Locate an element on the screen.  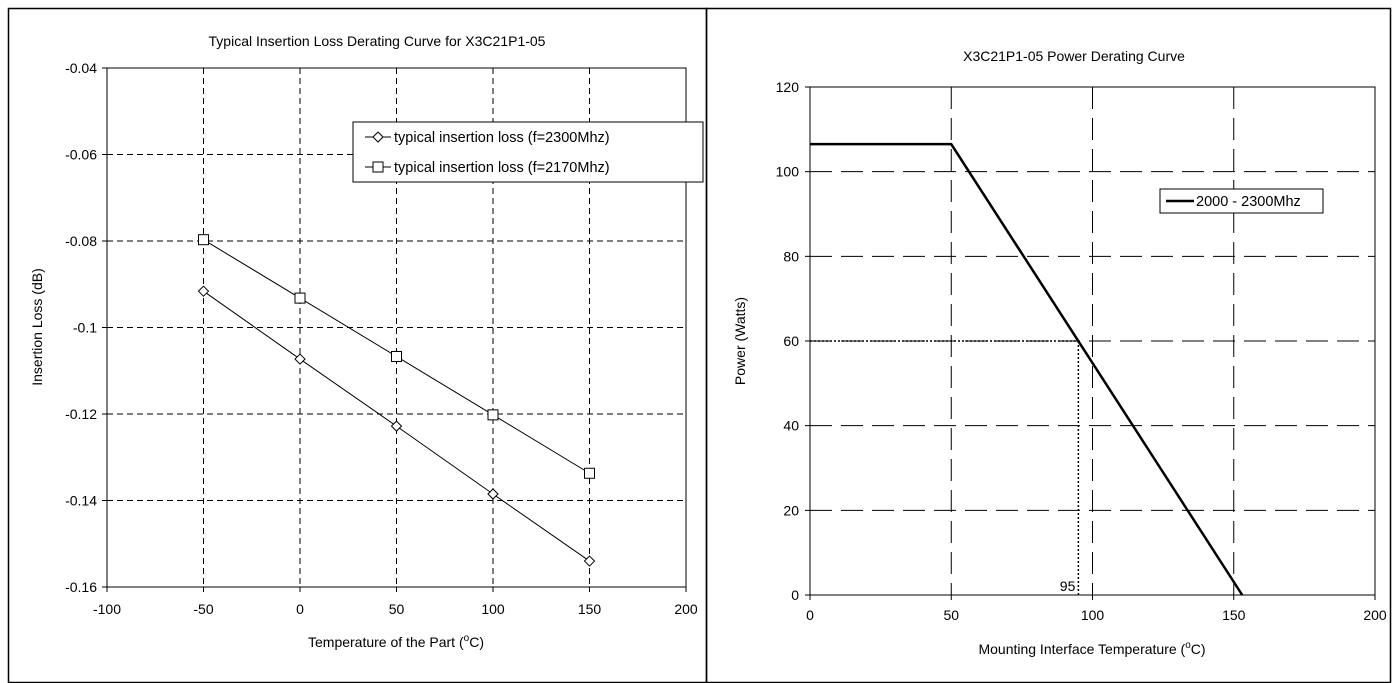
y-tick-label: 0 is located at coordinates (795, 595).